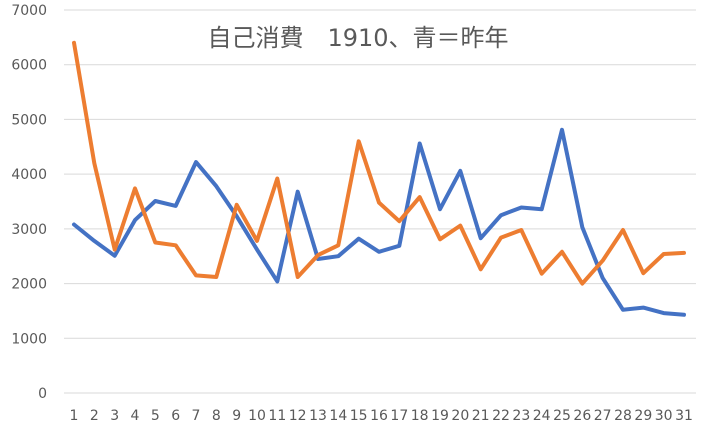 This screenshot has height=428, width=711. Describe the element at coordinates (664, 416) in the screenshot. I see `x-tick-label: 30` at that location.